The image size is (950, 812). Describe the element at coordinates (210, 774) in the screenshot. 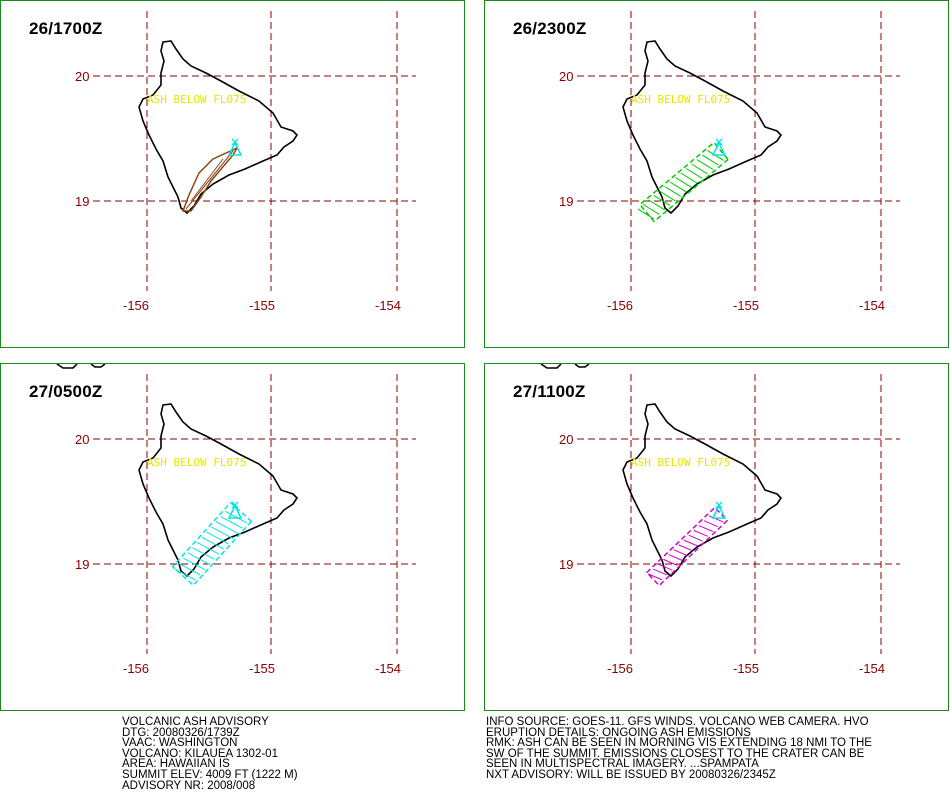

I see `advisory-line: SUMMIT ELEV: 4009 FT (1222 M)` at that location.